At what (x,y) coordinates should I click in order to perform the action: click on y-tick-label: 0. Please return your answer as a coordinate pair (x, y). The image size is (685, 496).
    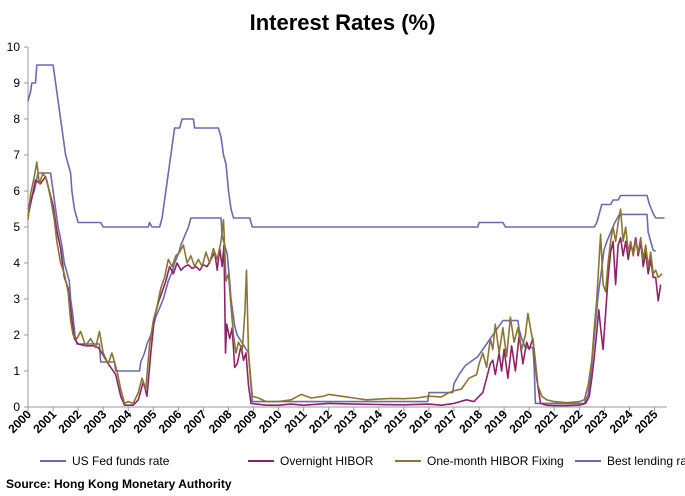
    Looking at the image, I should click on (16, 407).